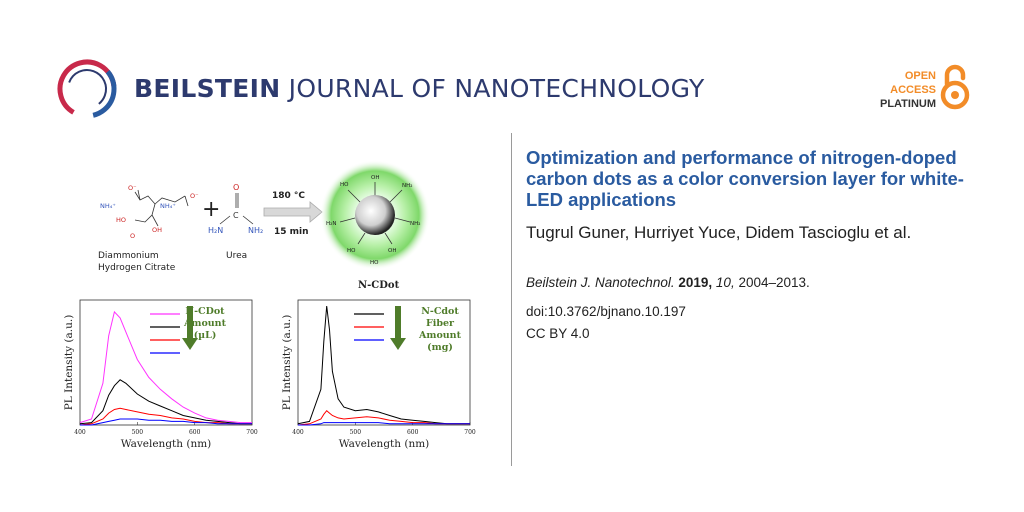 The image size is (1024, 512). Describe the element at coordinates (374, 263) in the screenshot. I see `cdot-ho-lower: HO` at that location.